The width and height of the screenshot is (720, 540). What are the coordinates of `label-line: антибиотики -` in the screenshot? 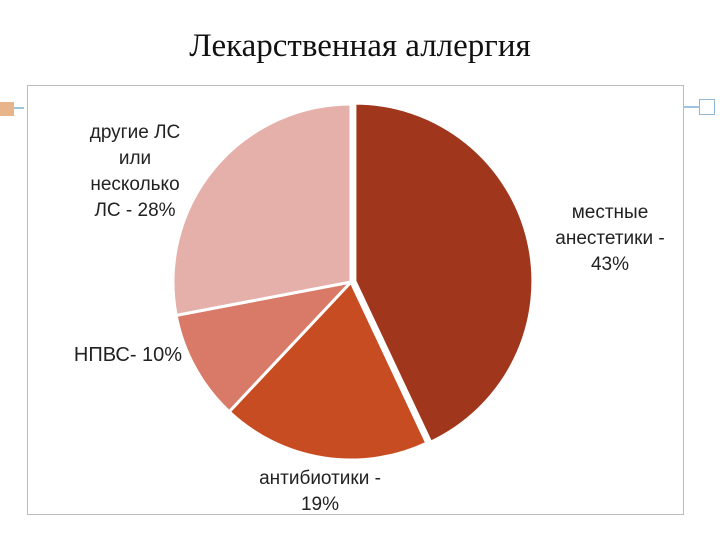 It's located at (320, 478).